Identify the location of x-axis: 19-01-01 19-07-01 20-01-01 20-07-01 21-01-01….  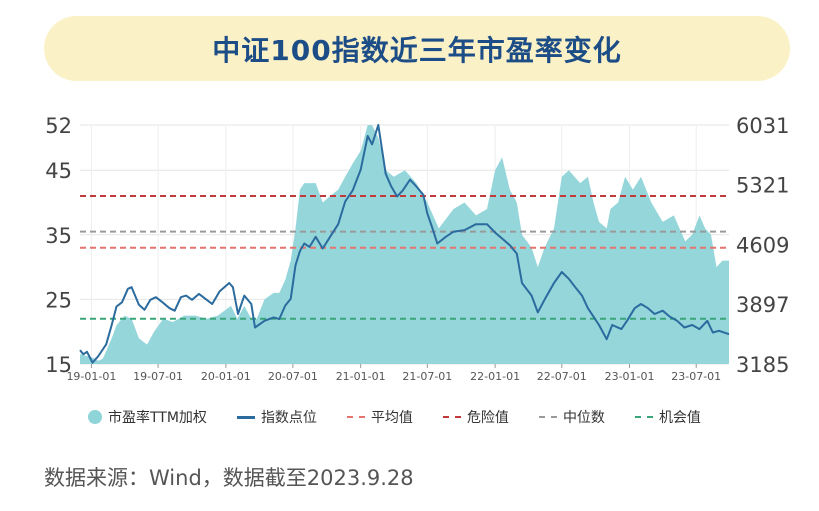
(393, 373).